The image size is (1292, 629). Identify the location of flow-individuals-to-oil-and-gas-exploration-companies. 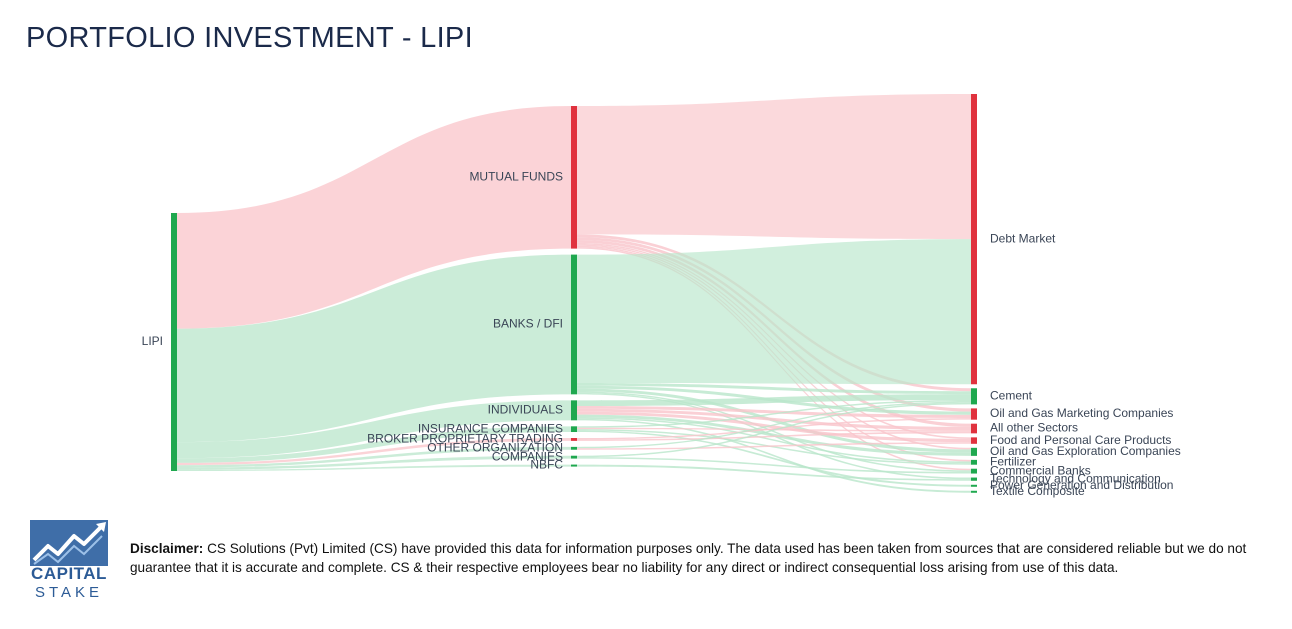
(774, 435).